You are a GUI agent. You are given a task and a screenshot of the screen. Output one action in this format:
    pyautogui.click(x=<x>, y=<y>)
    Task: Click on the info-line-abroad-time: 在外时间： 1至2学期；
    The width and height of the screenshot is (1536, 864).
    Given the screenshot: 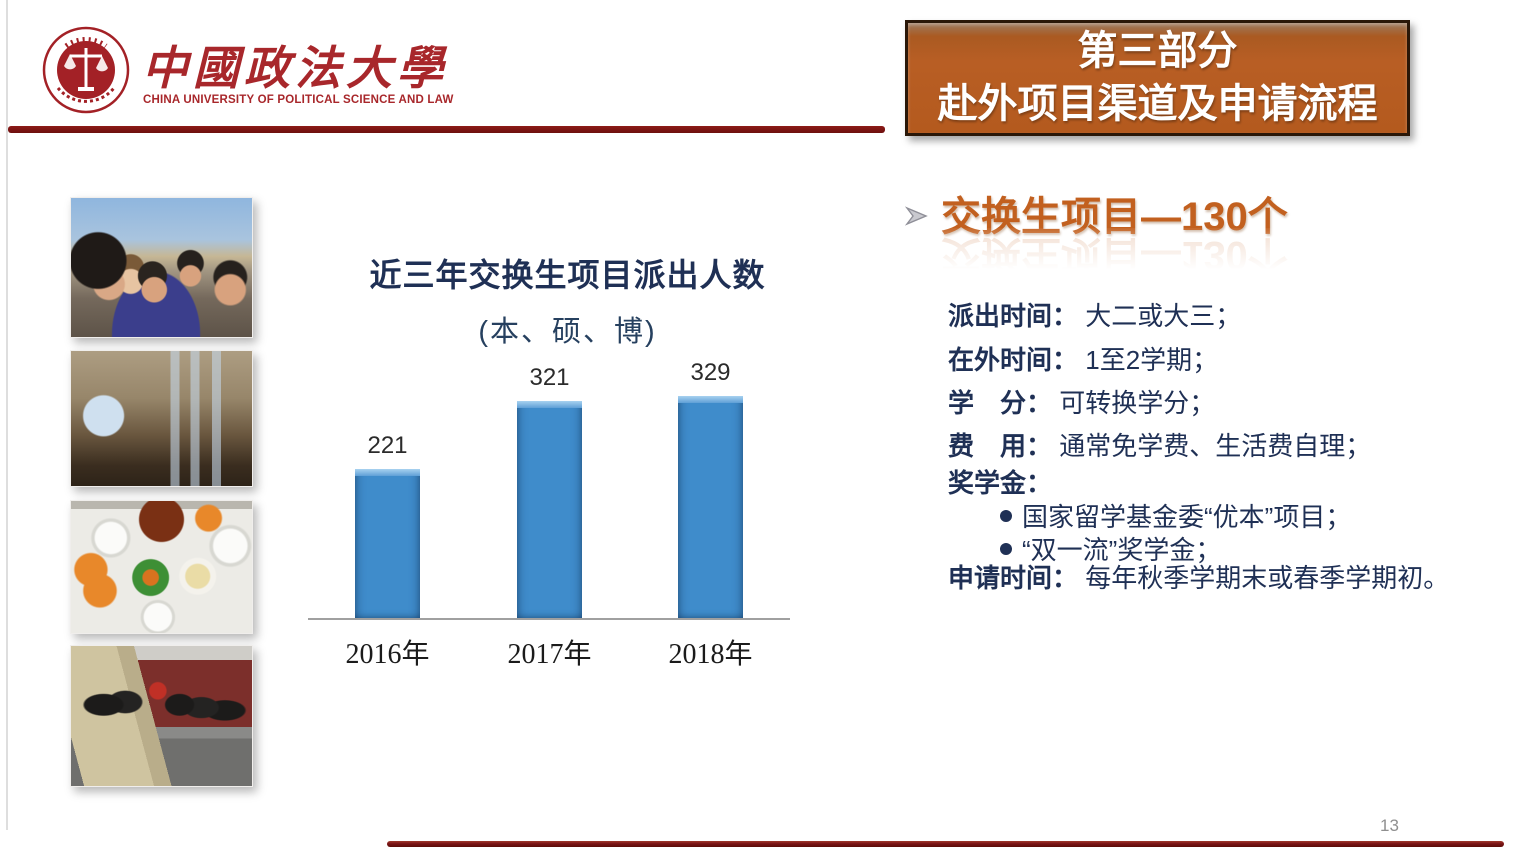 What is the action you would take?
    pyautogui.click(x=1083, y=358)
    